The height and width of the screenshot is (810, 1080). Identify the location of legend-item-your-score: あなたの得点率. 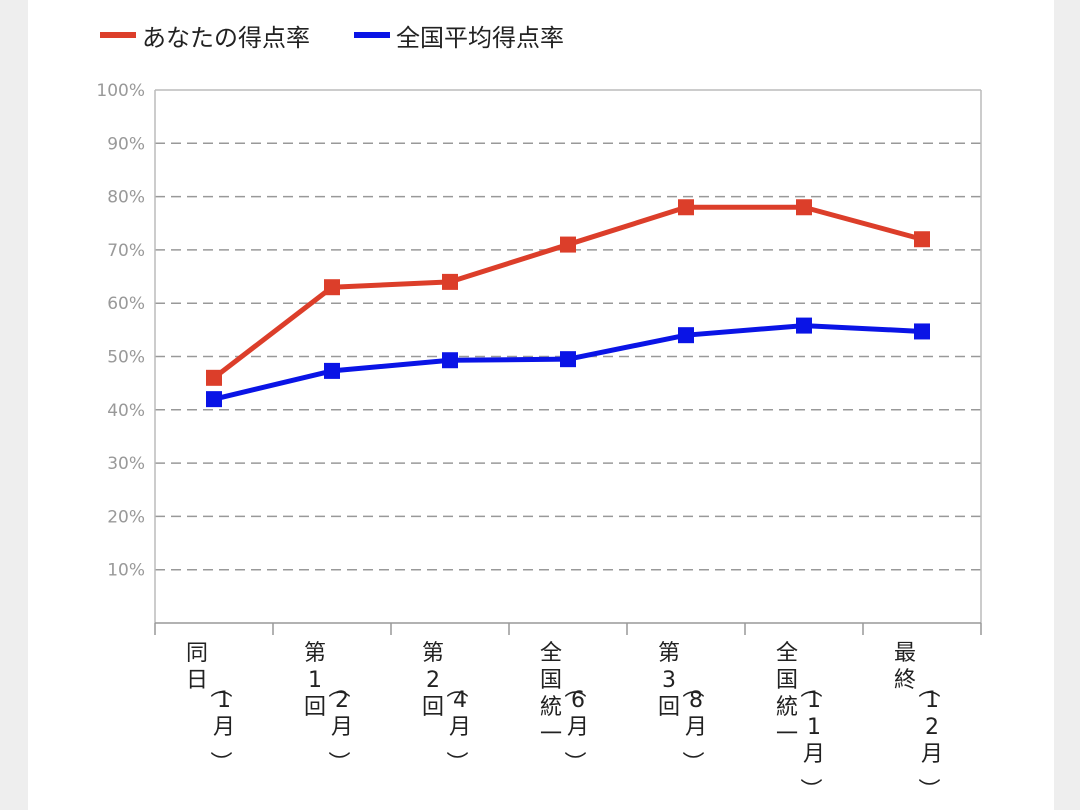
(205, 35).